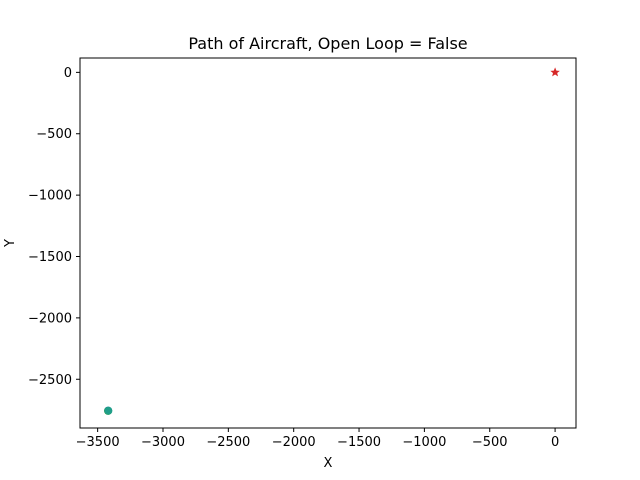 This screenshot has height=480, width=640. I want to click on x-axis-ticks: −3500 −3000 −2500 −2000 −1500 −1000 −500 0, so click(317, 439).